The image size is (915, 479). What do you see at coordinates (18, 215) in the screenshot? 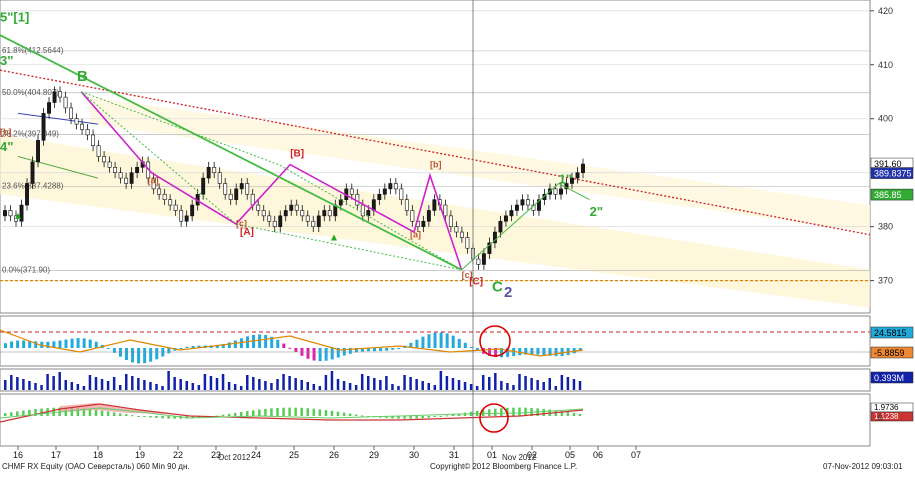
I see `marker-triangle` at bounding box center [18, 215].